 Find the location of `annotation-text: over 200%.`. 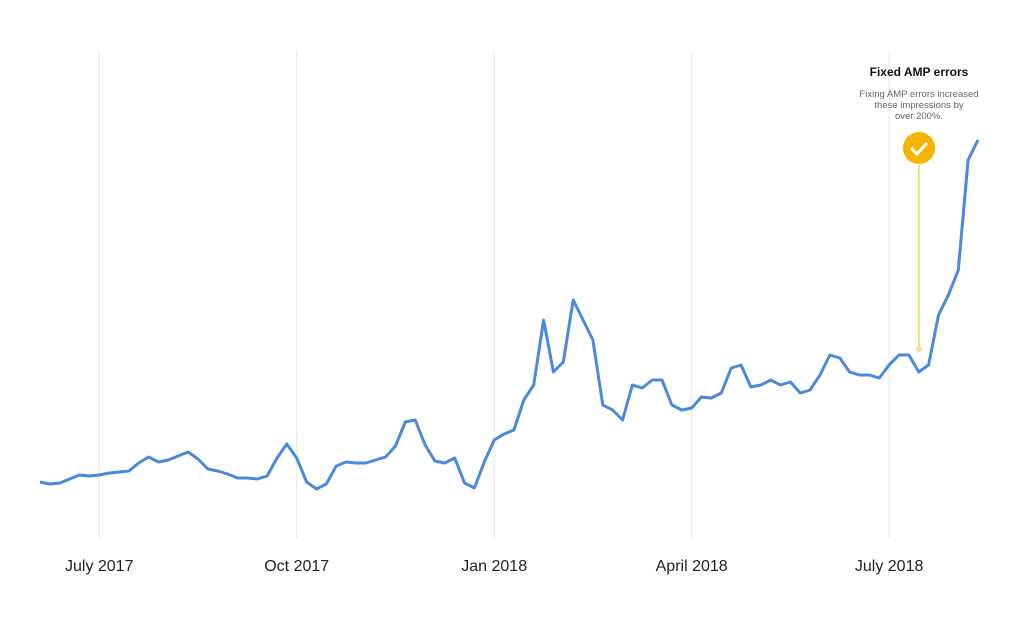

annotation-text: over 200%. is located at coordinates (919, 116).